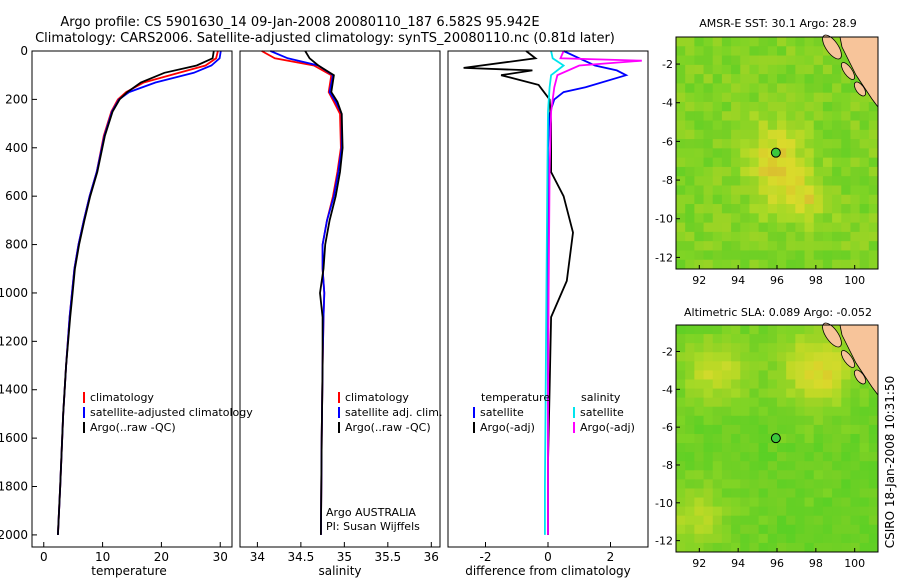 This screenshot has width=900, height=580. What do you see at coordinates (667, 180) in the screenshot?
I see `map-sst-ytick-label: -8` at bounding box center [667, 180].